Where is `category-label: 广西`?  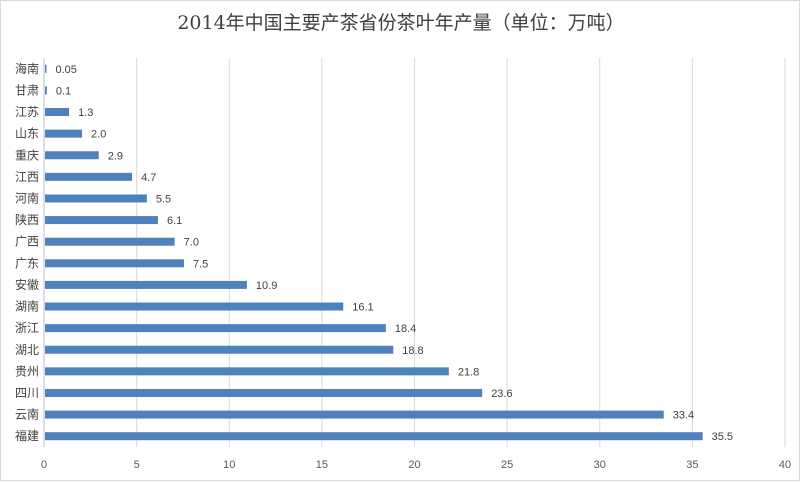 category-label: 广西 is located at coordinates (27, 242).